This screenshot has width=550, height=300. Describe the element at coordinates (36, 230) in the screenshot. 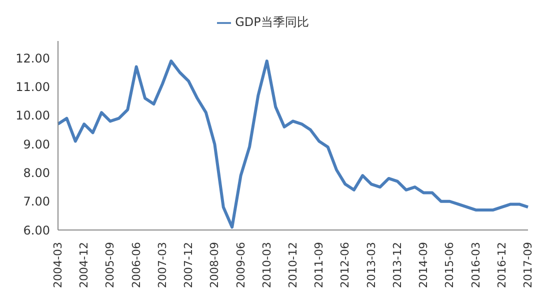

I see `y-tick-label: 6.00` at that location.